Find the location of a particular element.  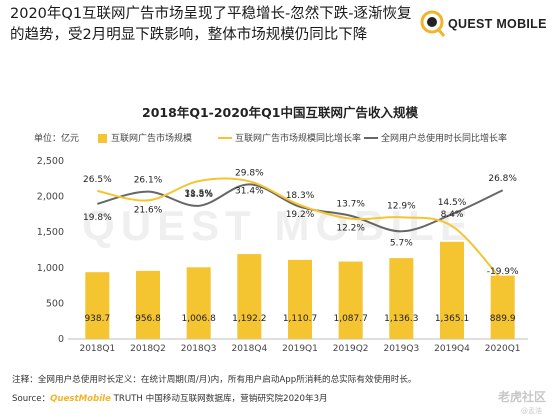

bar-value-label: 1,087.7 is located at coordinates (350, 319).